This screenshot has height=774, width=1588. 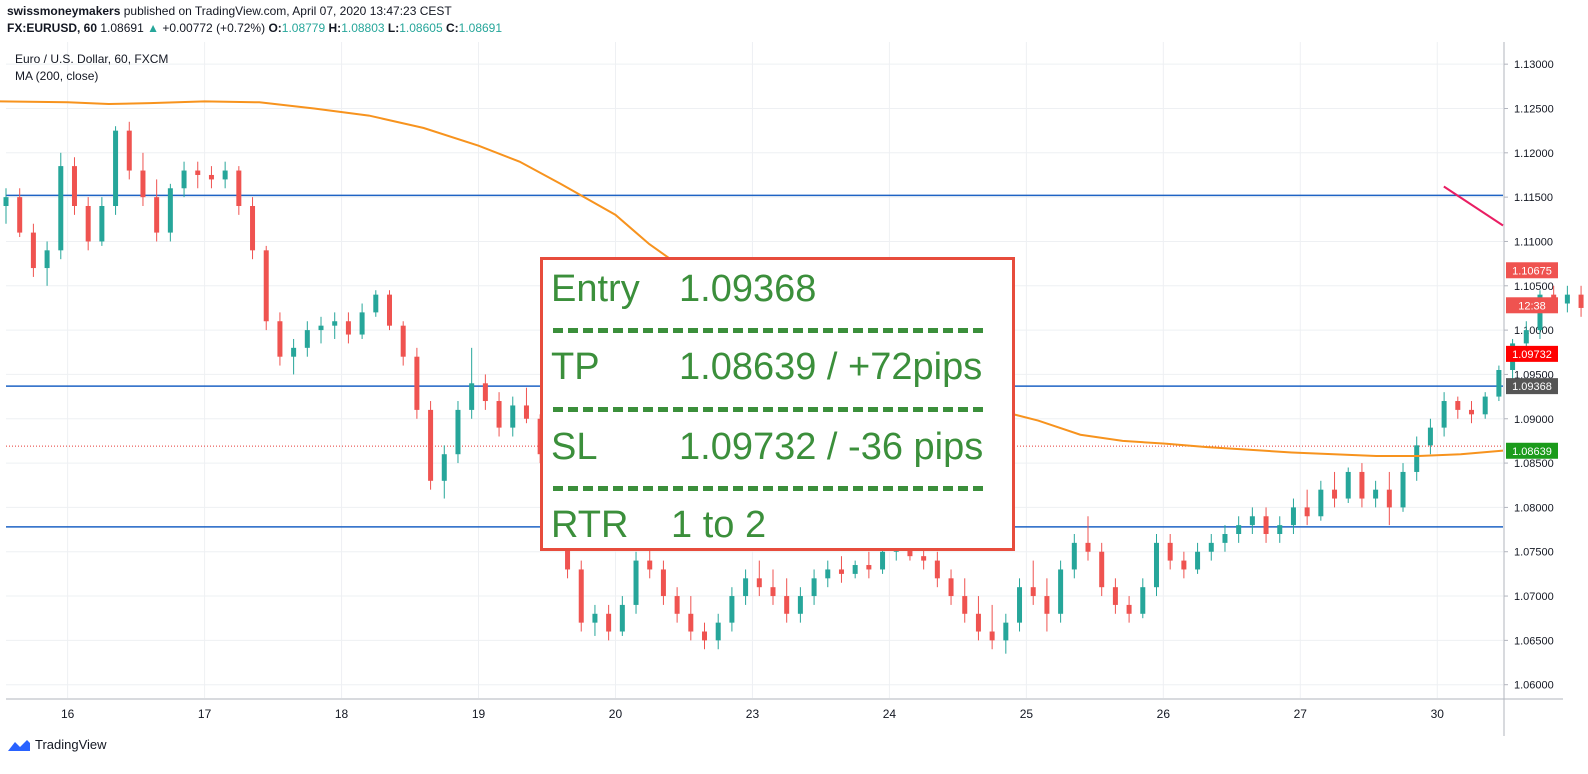 I want to click on author-name: swissmoneymakers, so click(x=64, y=11).